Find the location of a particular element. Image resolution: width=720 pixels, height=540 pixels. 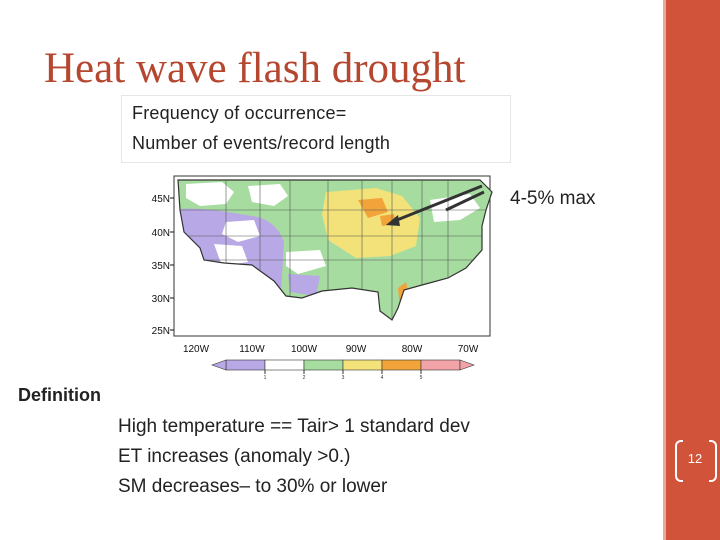

max-annotation: 4-5% max is located at coordinates (553, 198).